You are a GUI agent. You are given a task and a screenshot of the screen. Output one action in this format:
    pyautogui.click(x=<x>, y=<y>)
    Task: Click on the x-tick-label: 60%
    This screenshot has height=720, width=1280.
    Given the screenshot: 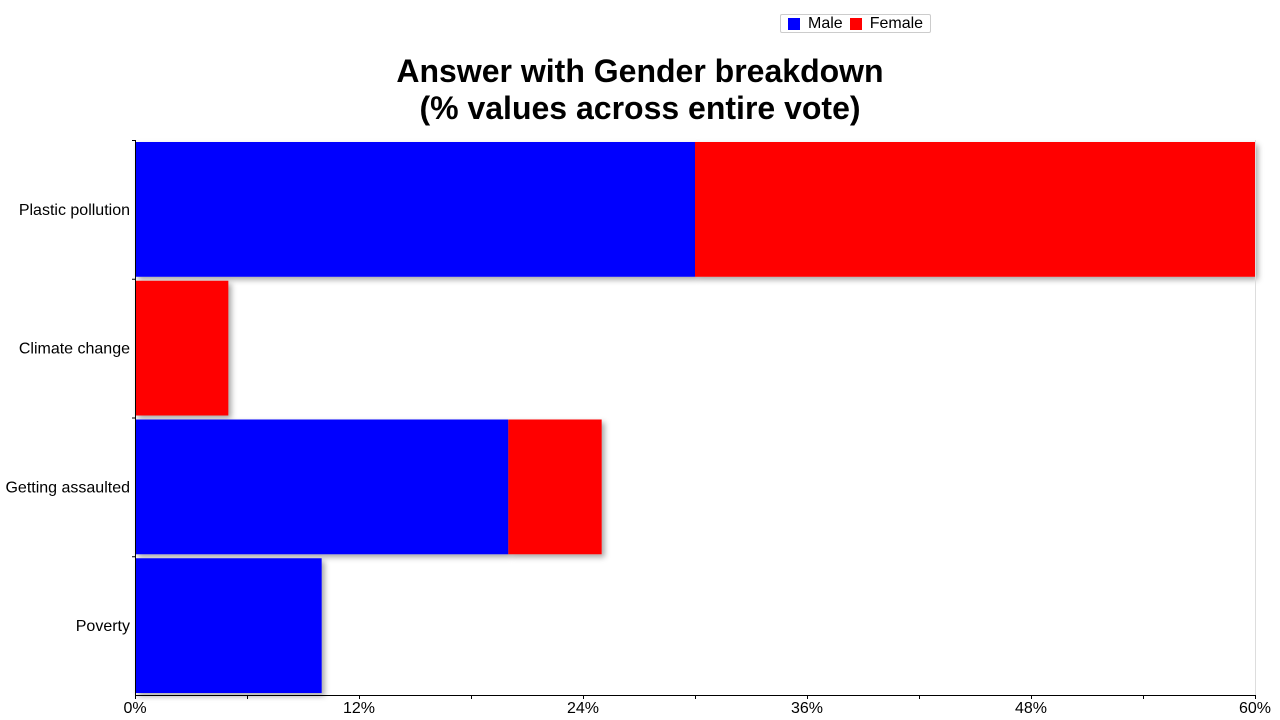 What is the action you would take?
    pyautogui.click(x=1255, y=708)
    